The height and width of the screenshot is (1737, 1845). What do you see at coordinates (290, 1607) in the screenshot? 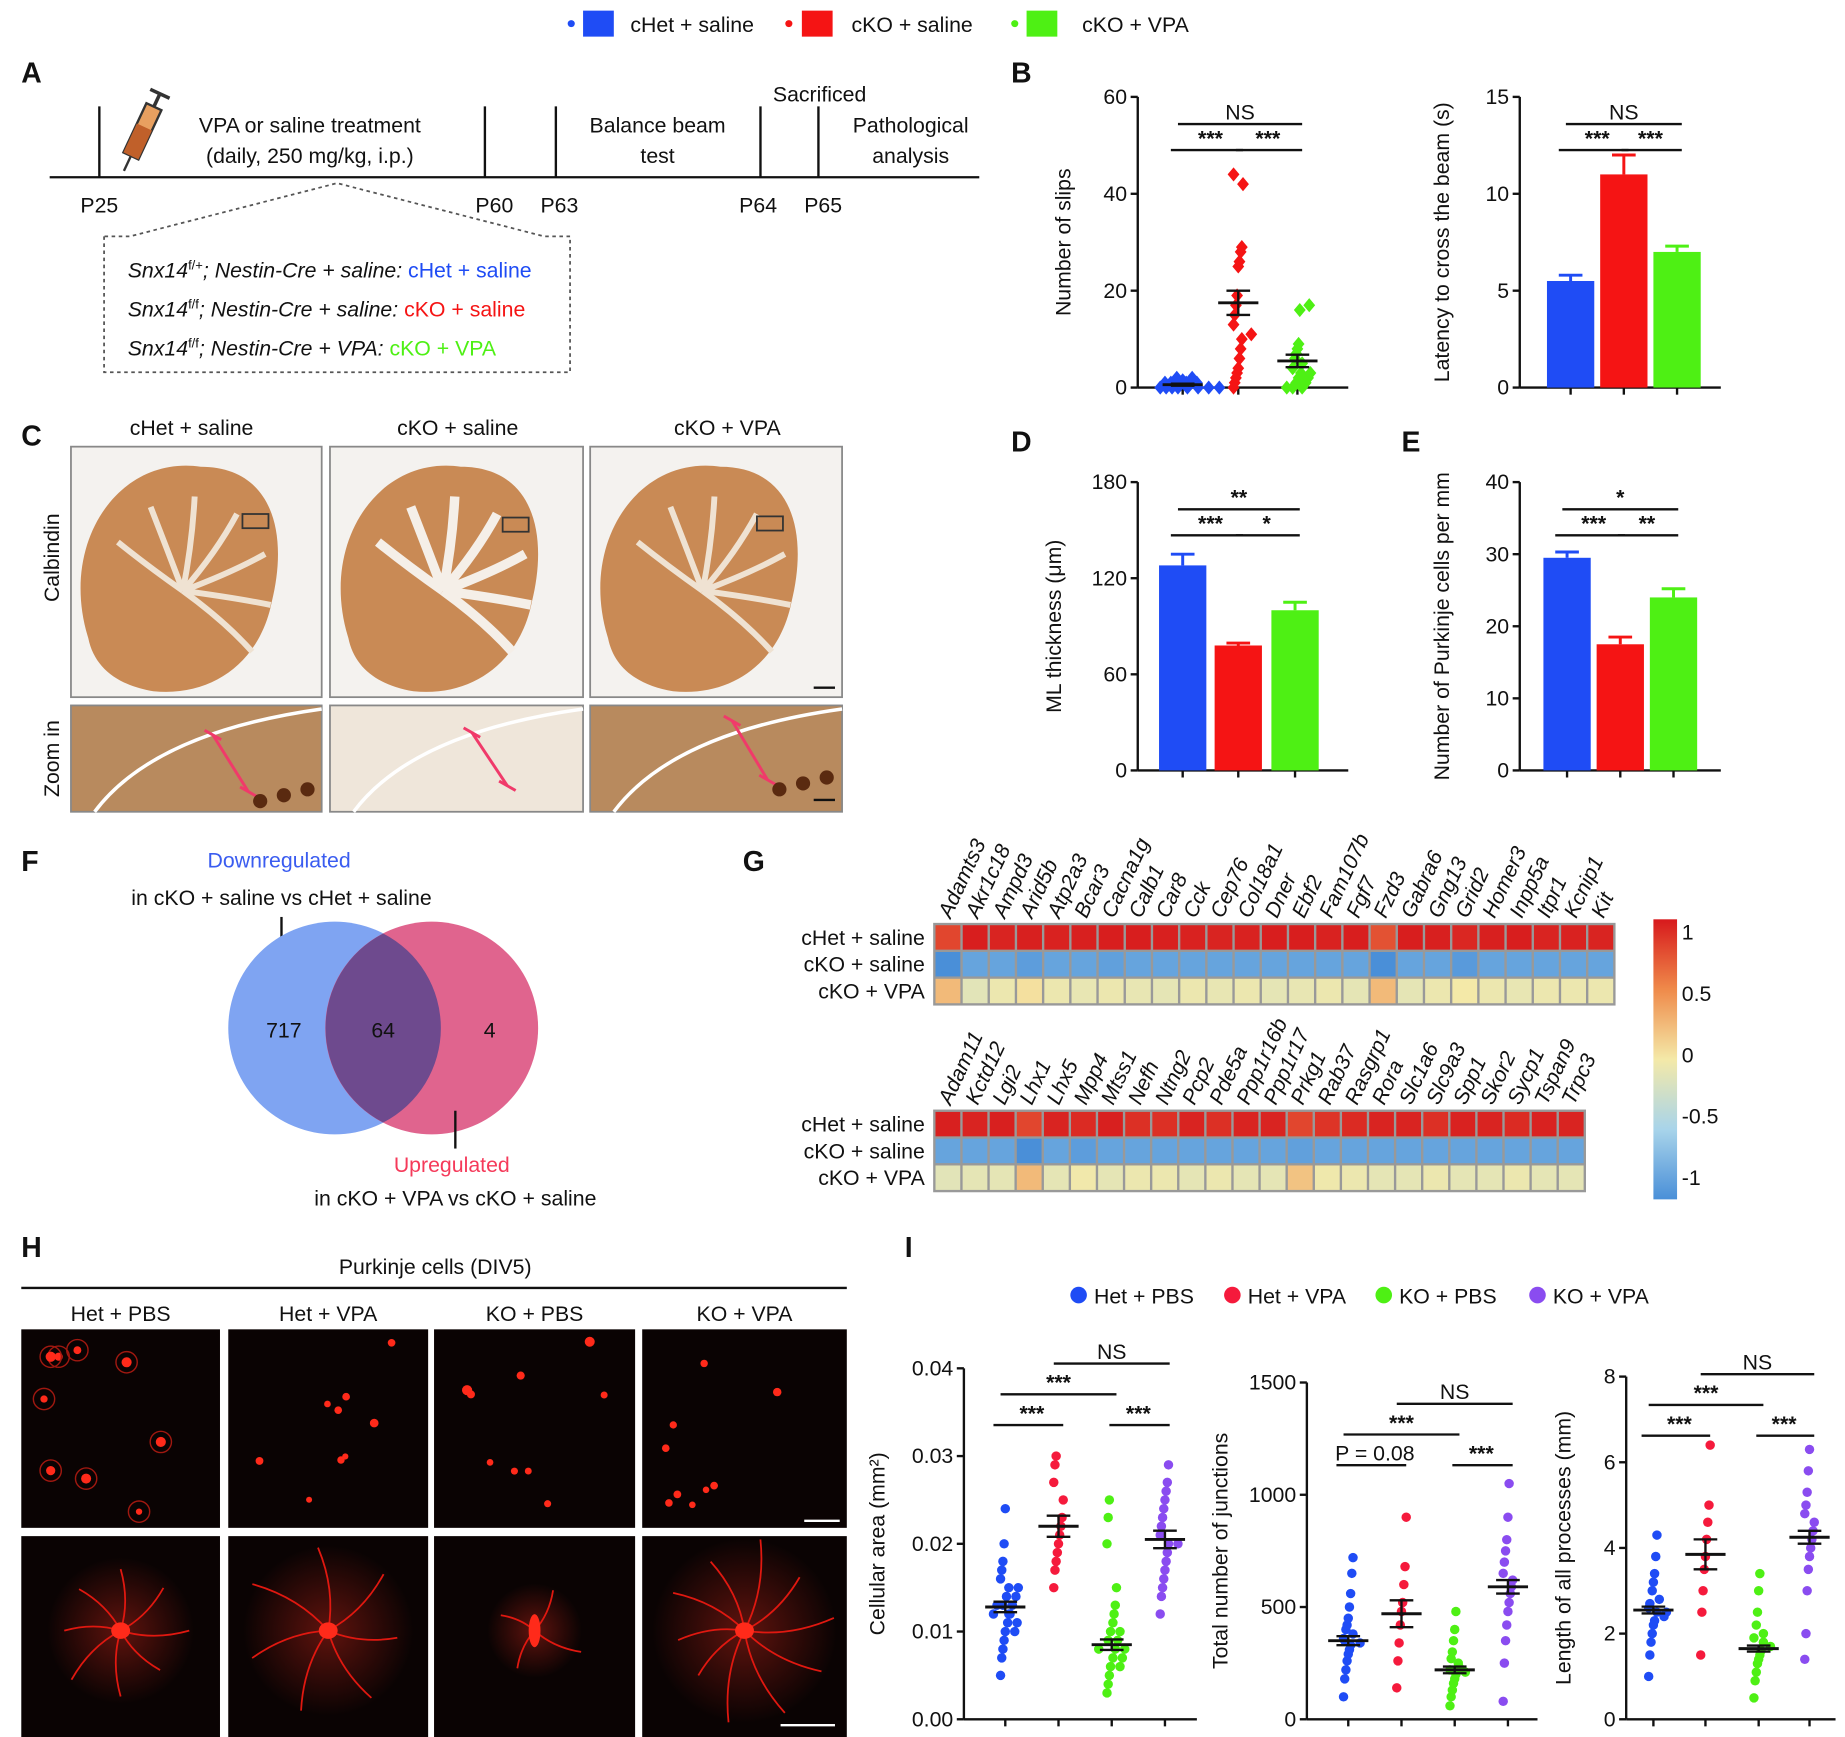
I see `neurite` at bounding box center [290, 1607].